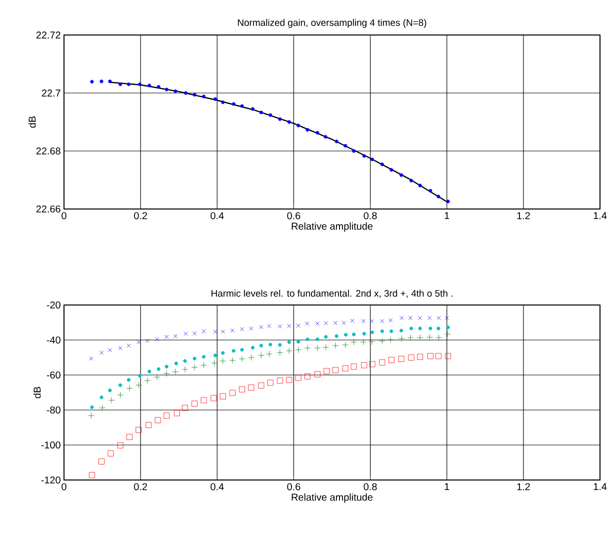 This screenshot has height=536, width=607. Describe the element at coordinates (37, 392) in the screenshot. I see `y-axis-title: dB` at that location.